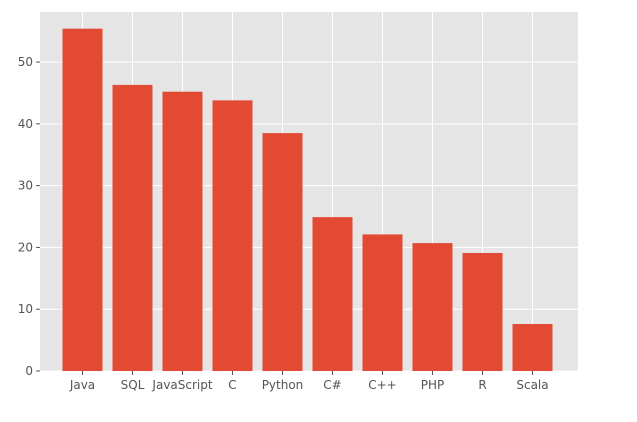 This screenshot has height=422, width=637. Describe the element at coordinates (232, 385) in the screenshot. I see `x-tick-label: C` at that location.